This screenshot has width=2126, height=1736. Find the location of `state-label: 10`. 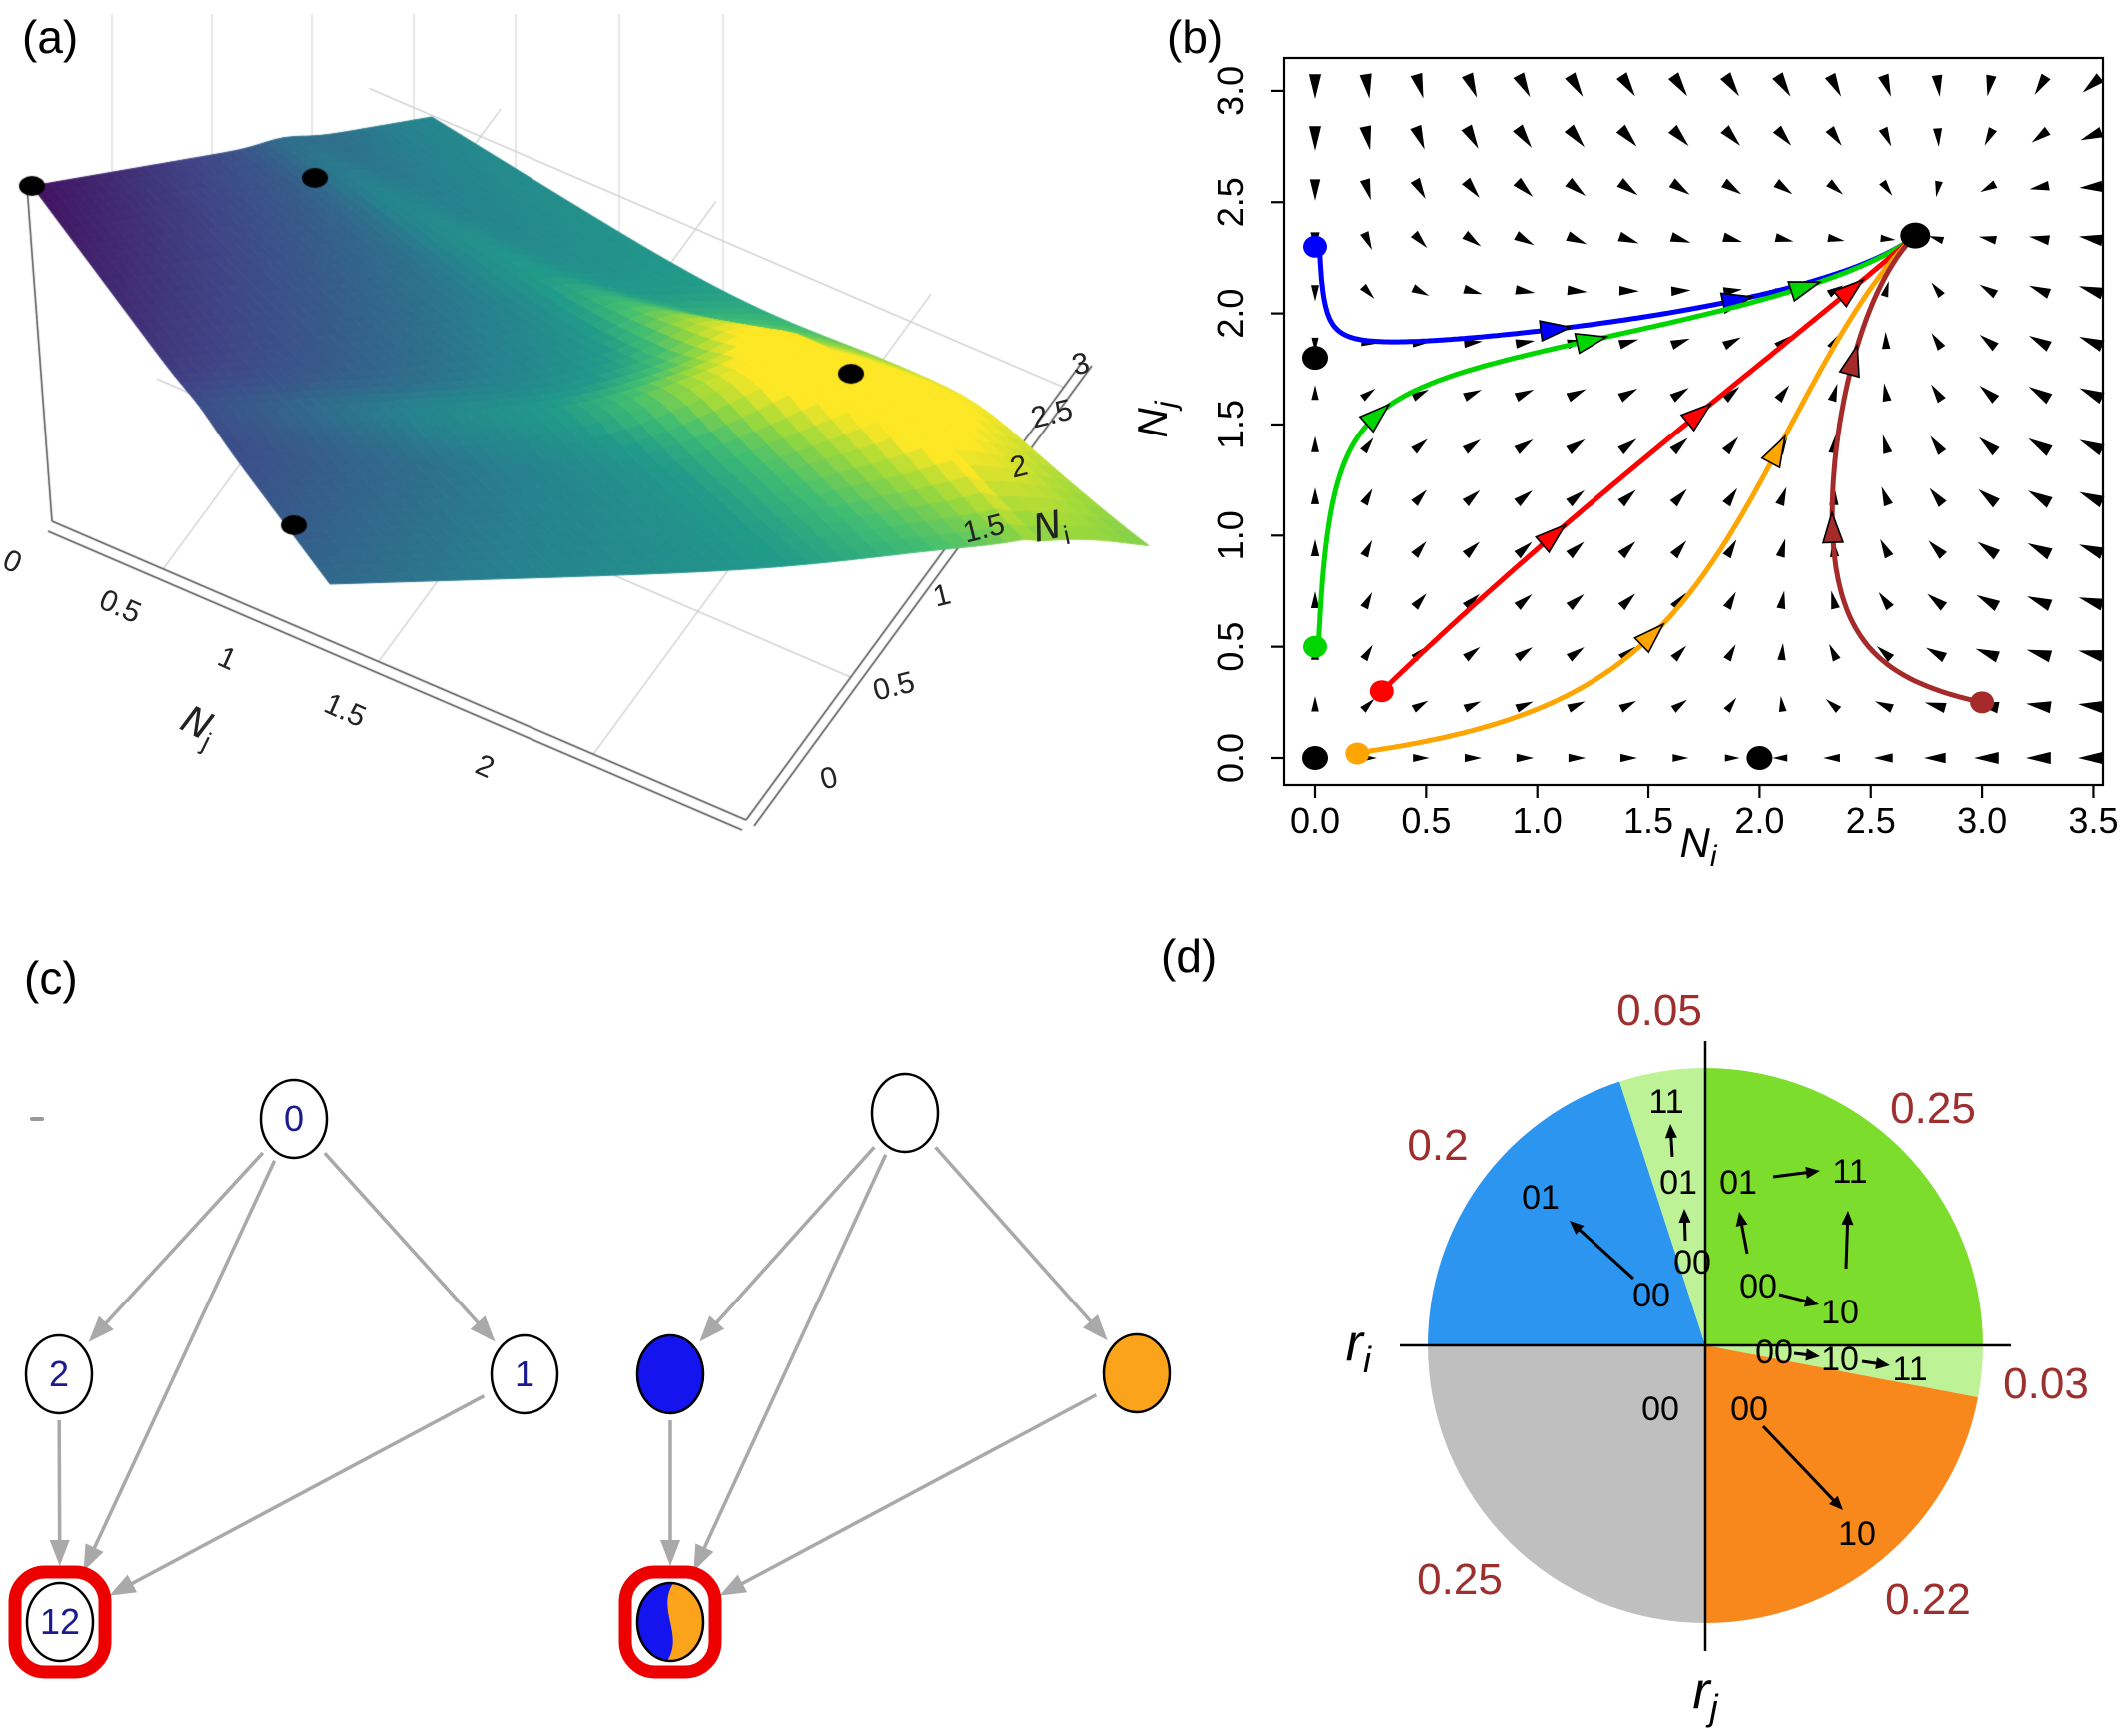

state-label: 10 is located at coordinates (1840, 1359).